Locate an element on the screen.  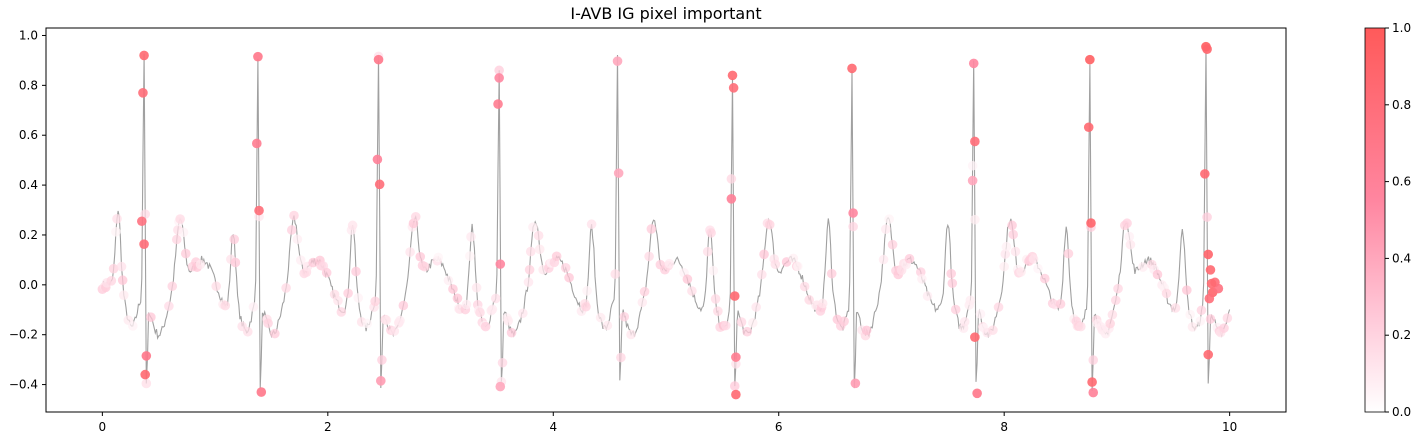
colorbar-tick-label: 0.6 is located at coordinates (1401, 182).